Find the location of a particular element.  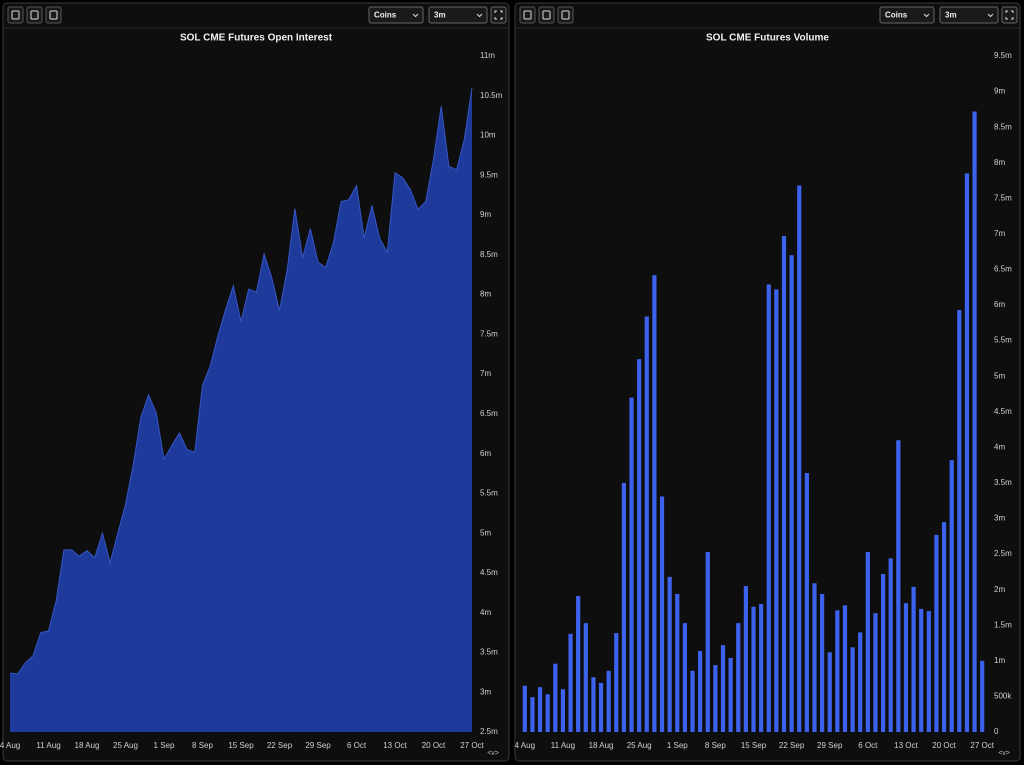

fullscreen-icon is located at coordinates (1009, 15).